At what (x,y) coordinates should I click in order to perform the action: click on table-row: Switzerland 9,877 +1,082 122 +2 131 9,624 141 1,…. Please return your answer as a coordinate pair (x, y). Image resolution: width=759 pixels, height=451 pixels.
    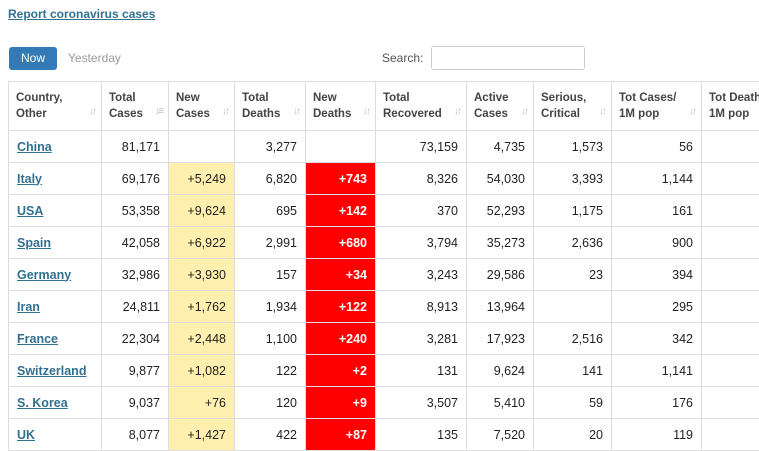
    Looking at the image, I should click on (383, 370).